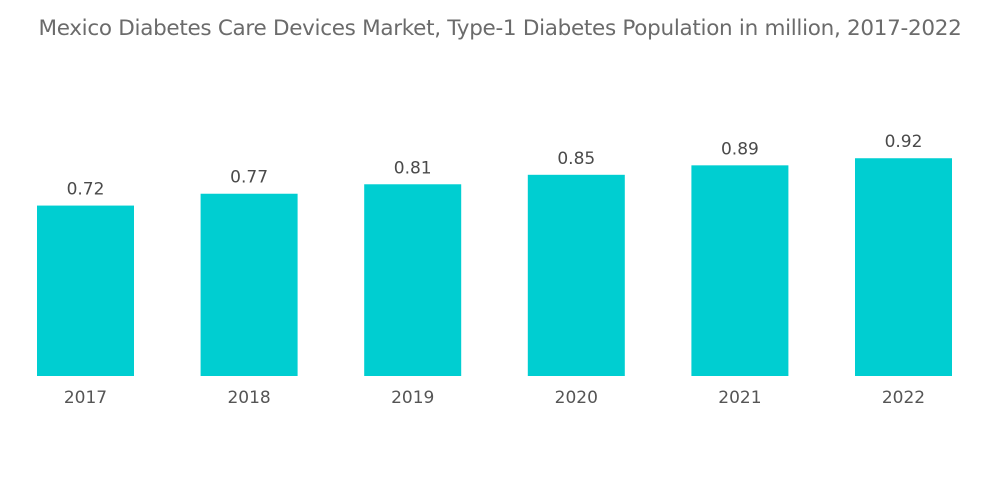 Image resolution: width=1000 pixels, height=504 pixels. What do you see at coordinates (576, 275) in the screenshot?
I see `bar-2020` at bounding box center [576, 275].